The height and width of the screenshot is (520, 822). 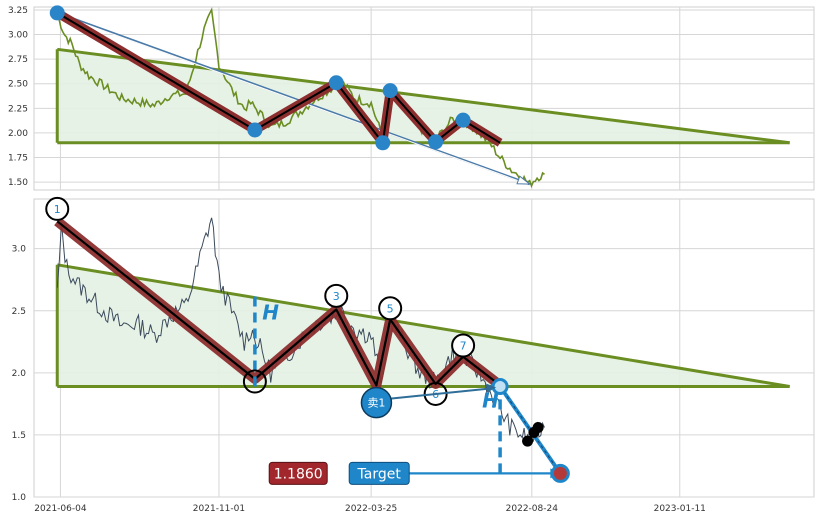 I want to click on bottom-y-tick-label: 1.5, so click(x=19, y=436).